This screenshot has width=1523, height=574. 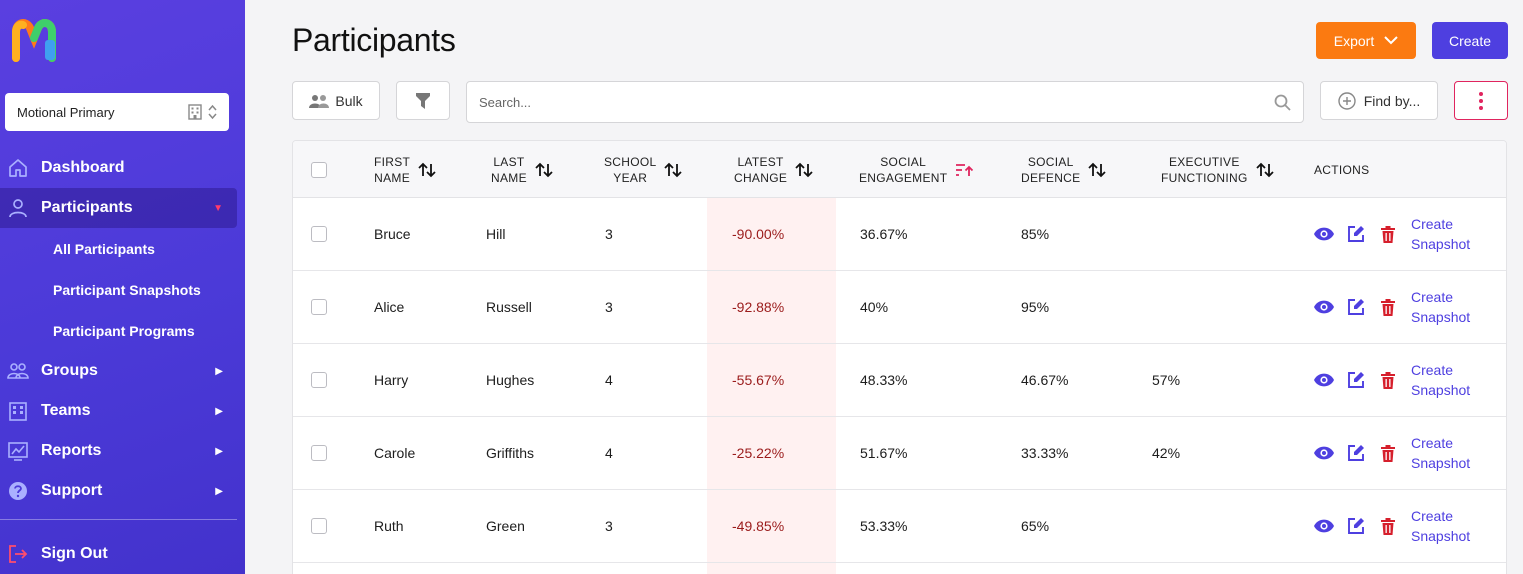 What do you see at coordinates (127, 289) in the screenshot?
I see `sidebar-subitem-participant-snapshots: Participant Snapshots` at bounding box center [127, 289].